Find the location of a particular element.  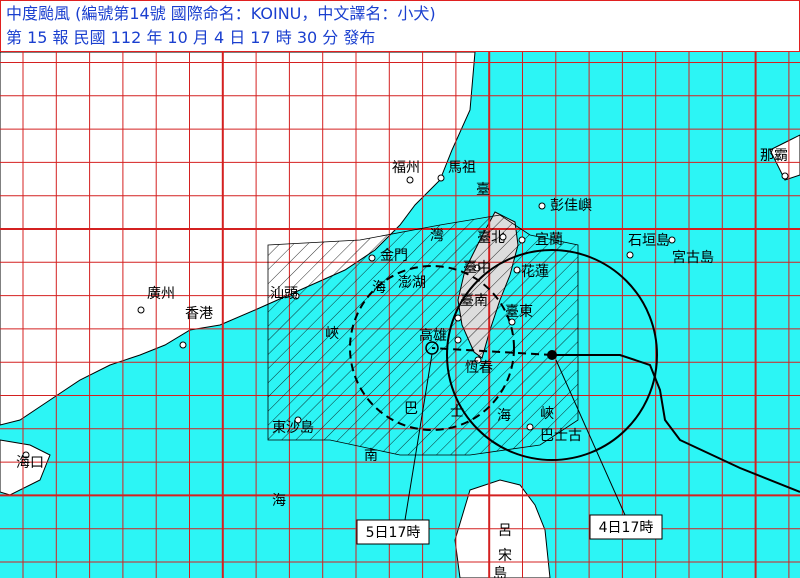

place-label: 花蓮 is located at coordinates (535, 272).